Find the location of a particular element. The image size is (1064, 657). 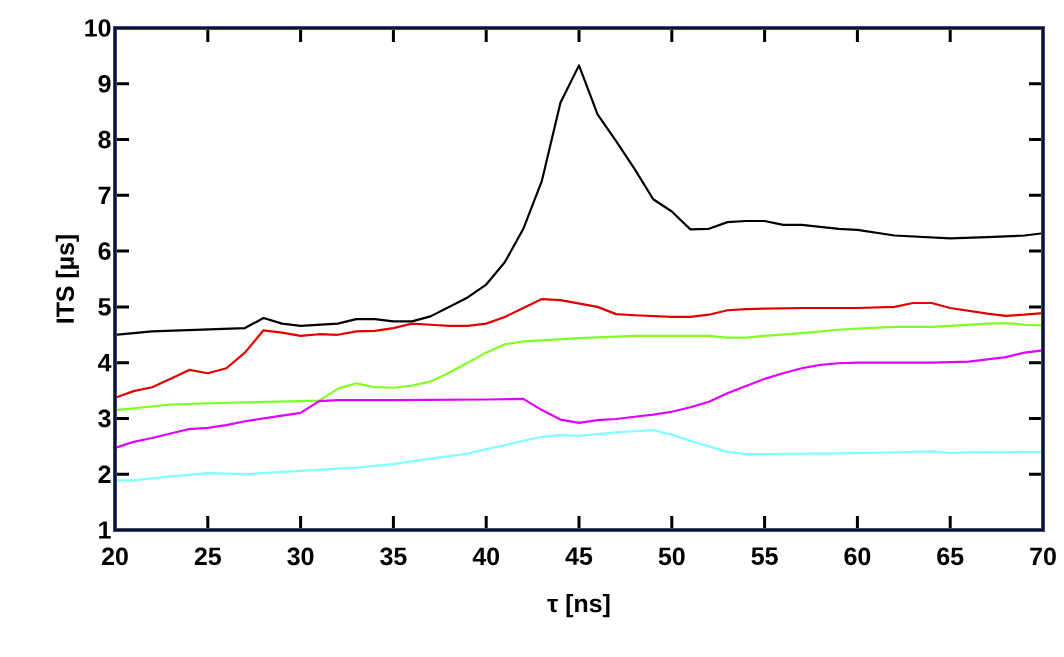

x-tick-label: 65 is located at coordinates (950, 556).